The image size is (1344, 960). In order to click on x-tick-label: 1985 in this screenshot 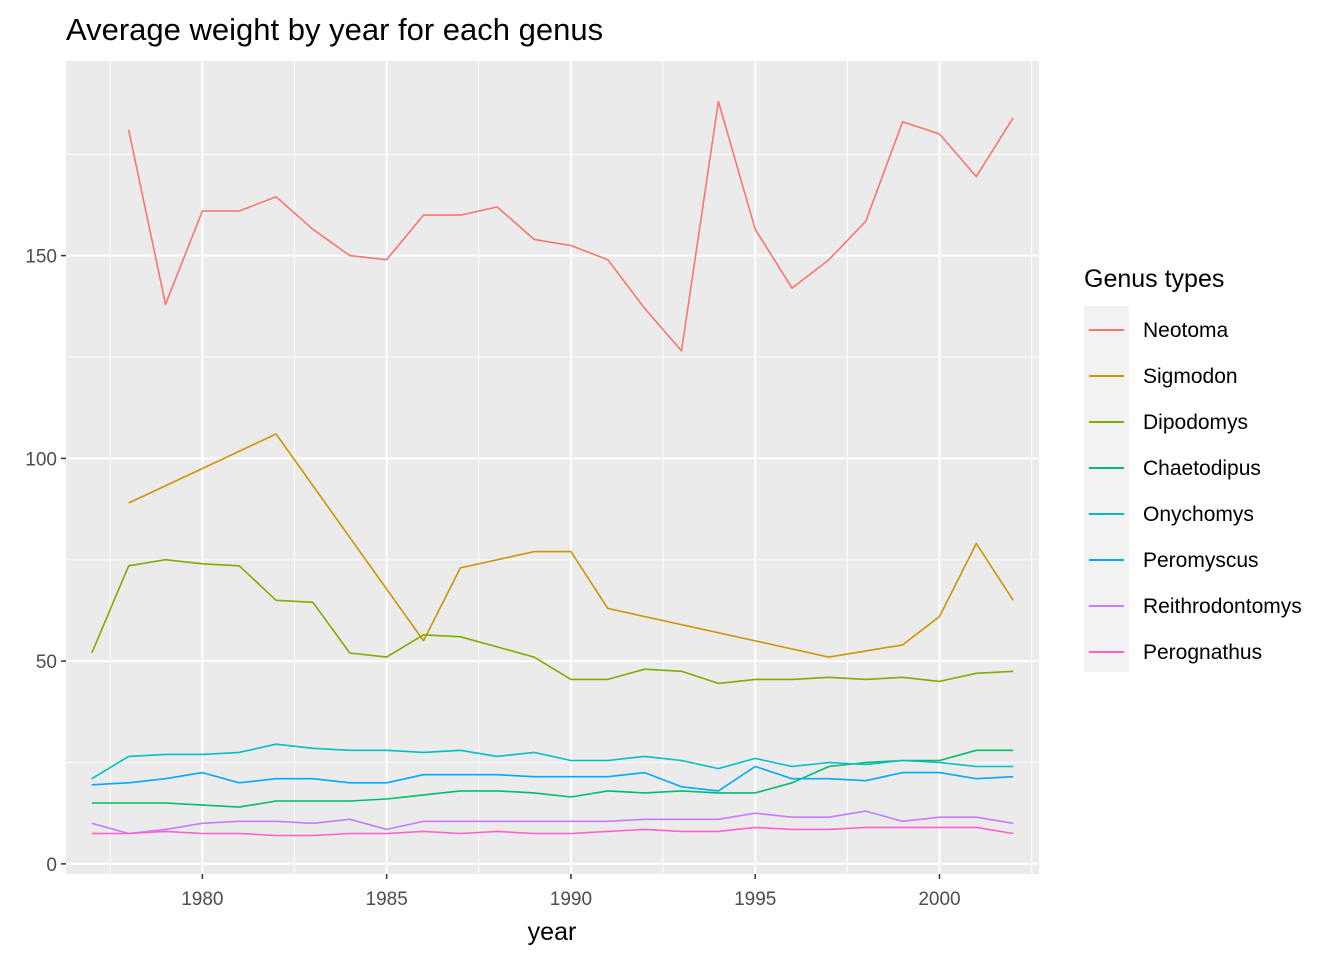, I will do `click(387, 899)`.